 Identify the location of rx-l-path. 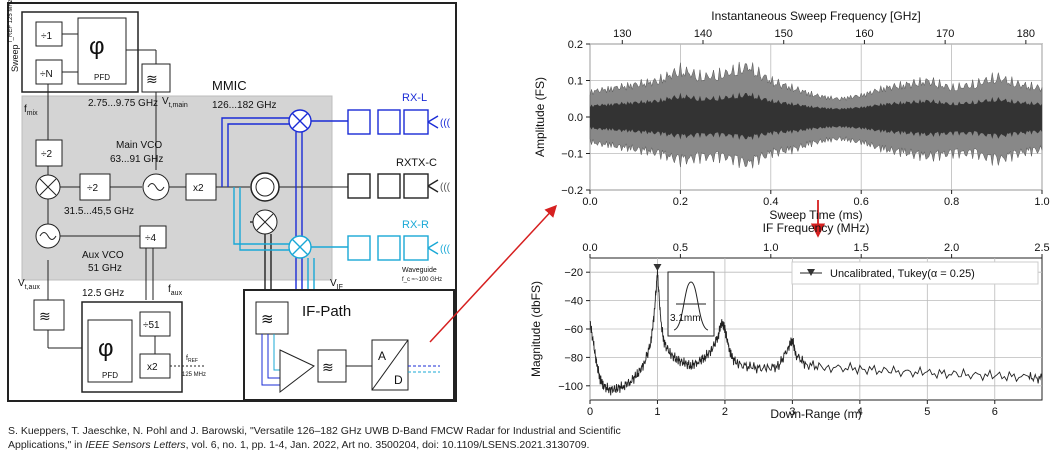
(330, 199).